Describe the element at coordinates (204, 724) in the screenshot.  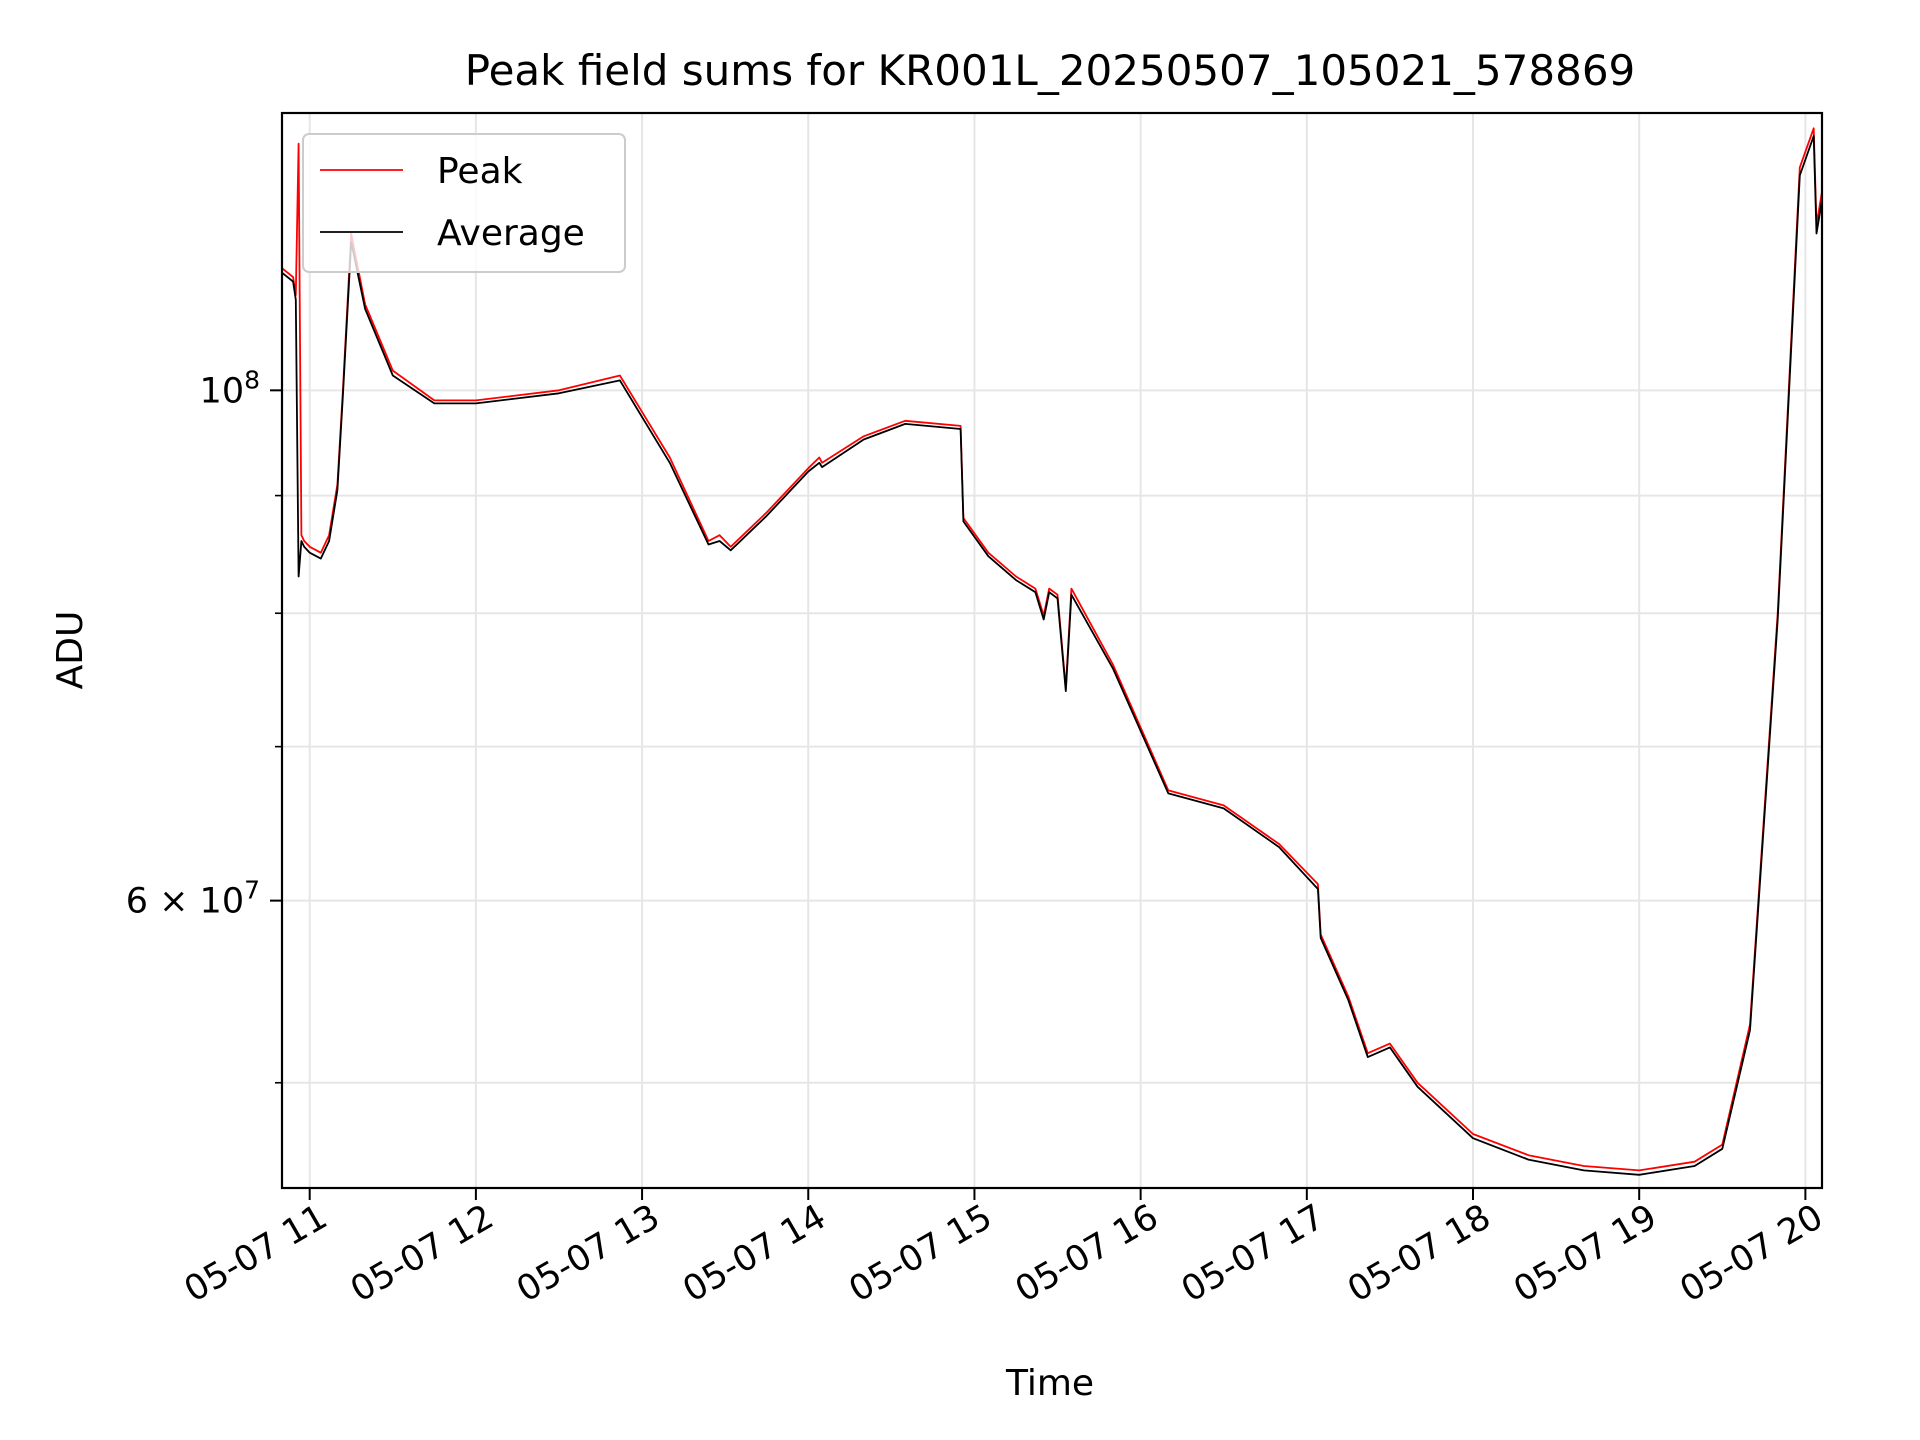
I see `y-axis: 108 6 × 107` at that location.